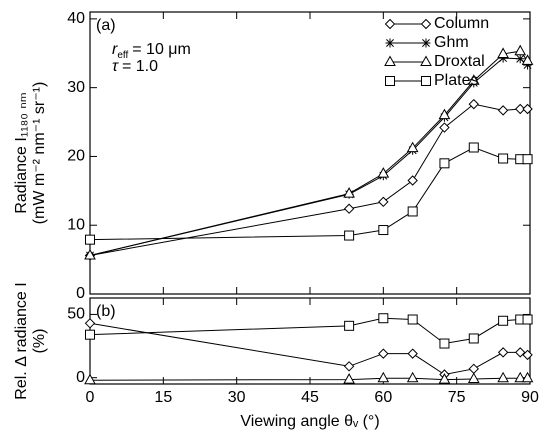 This screenshot has width=543, height=439. What do you see at coordinates (76, 224) in the screenshot?
I see `y-tick-label: 10` at bounding box center [76, 224].